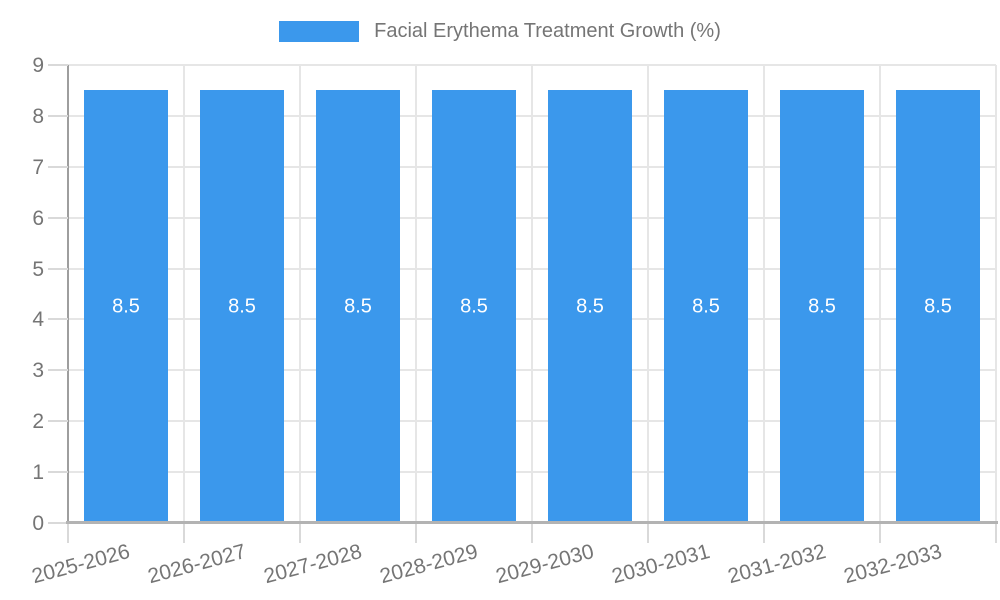  What do you see at coordinates (544, 564) in the screenshot?
I see `x-tick-label: 2029-2030` at bounding box center [544, 564].